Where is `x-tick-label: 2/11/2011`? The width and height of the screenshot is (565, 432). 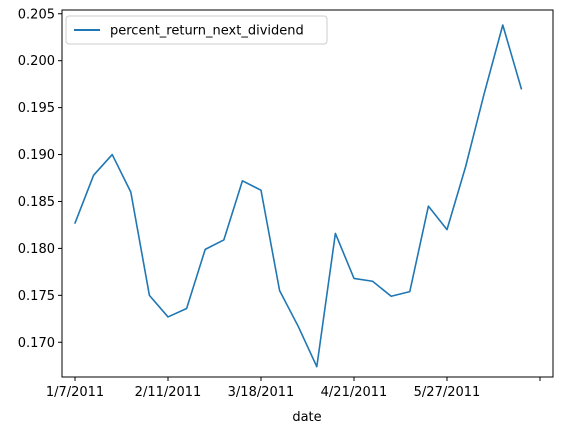 x-tick-label: 2/11/2011 is located at coordinates (168, 392).